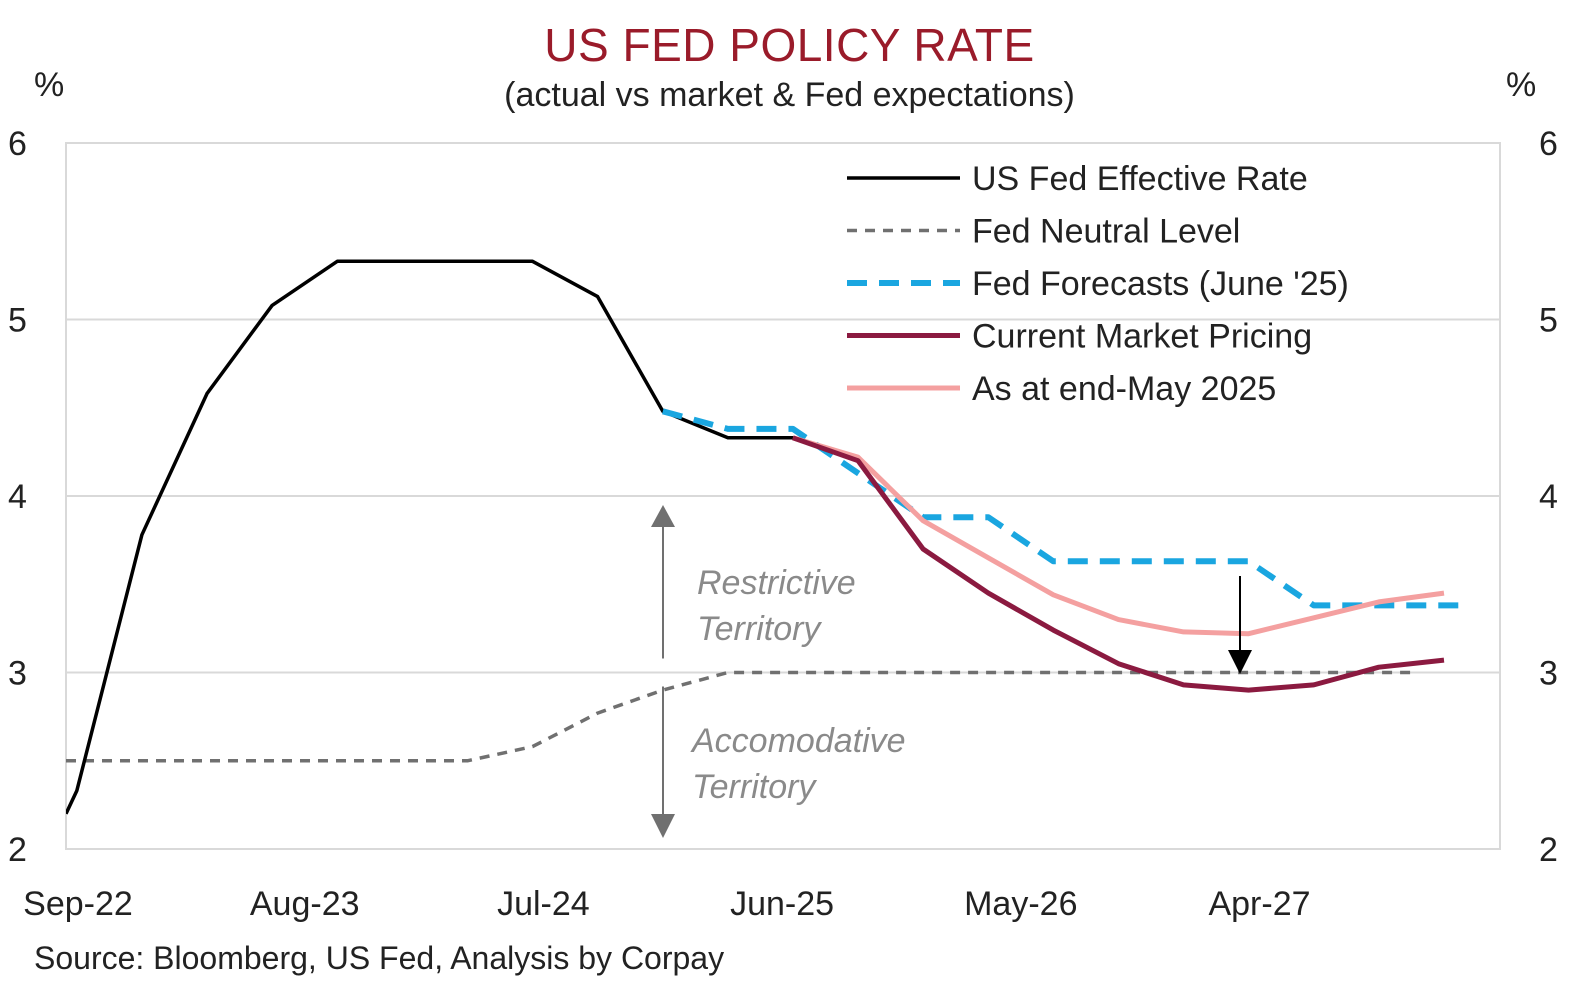 The width and height of the screenshot is (1579, 1000). Describe the element at coordinates (1140, 179) in the screenshot. I see `legend-label: US Fed Effective Rate` at that location.